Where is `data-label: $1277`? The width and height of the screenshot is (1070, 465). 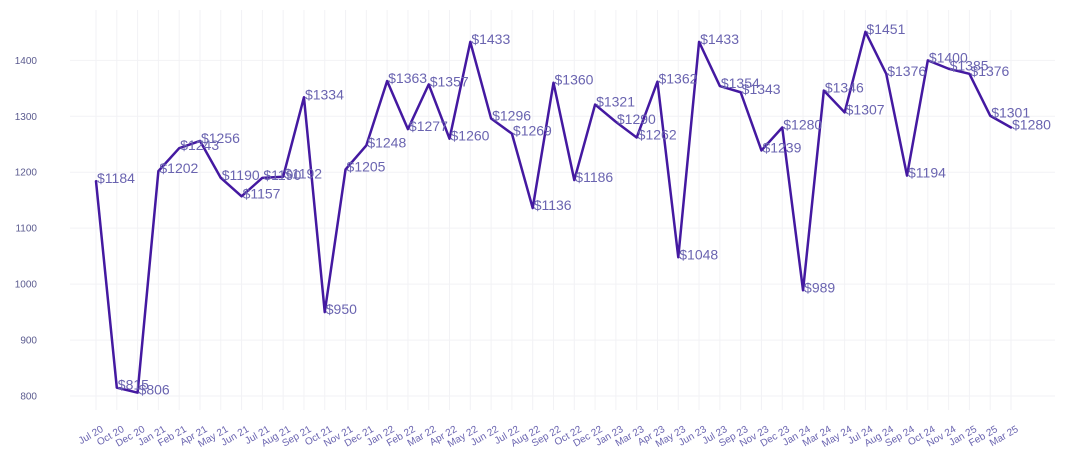 data-label: $1277 is located at coordinates (428, 126).